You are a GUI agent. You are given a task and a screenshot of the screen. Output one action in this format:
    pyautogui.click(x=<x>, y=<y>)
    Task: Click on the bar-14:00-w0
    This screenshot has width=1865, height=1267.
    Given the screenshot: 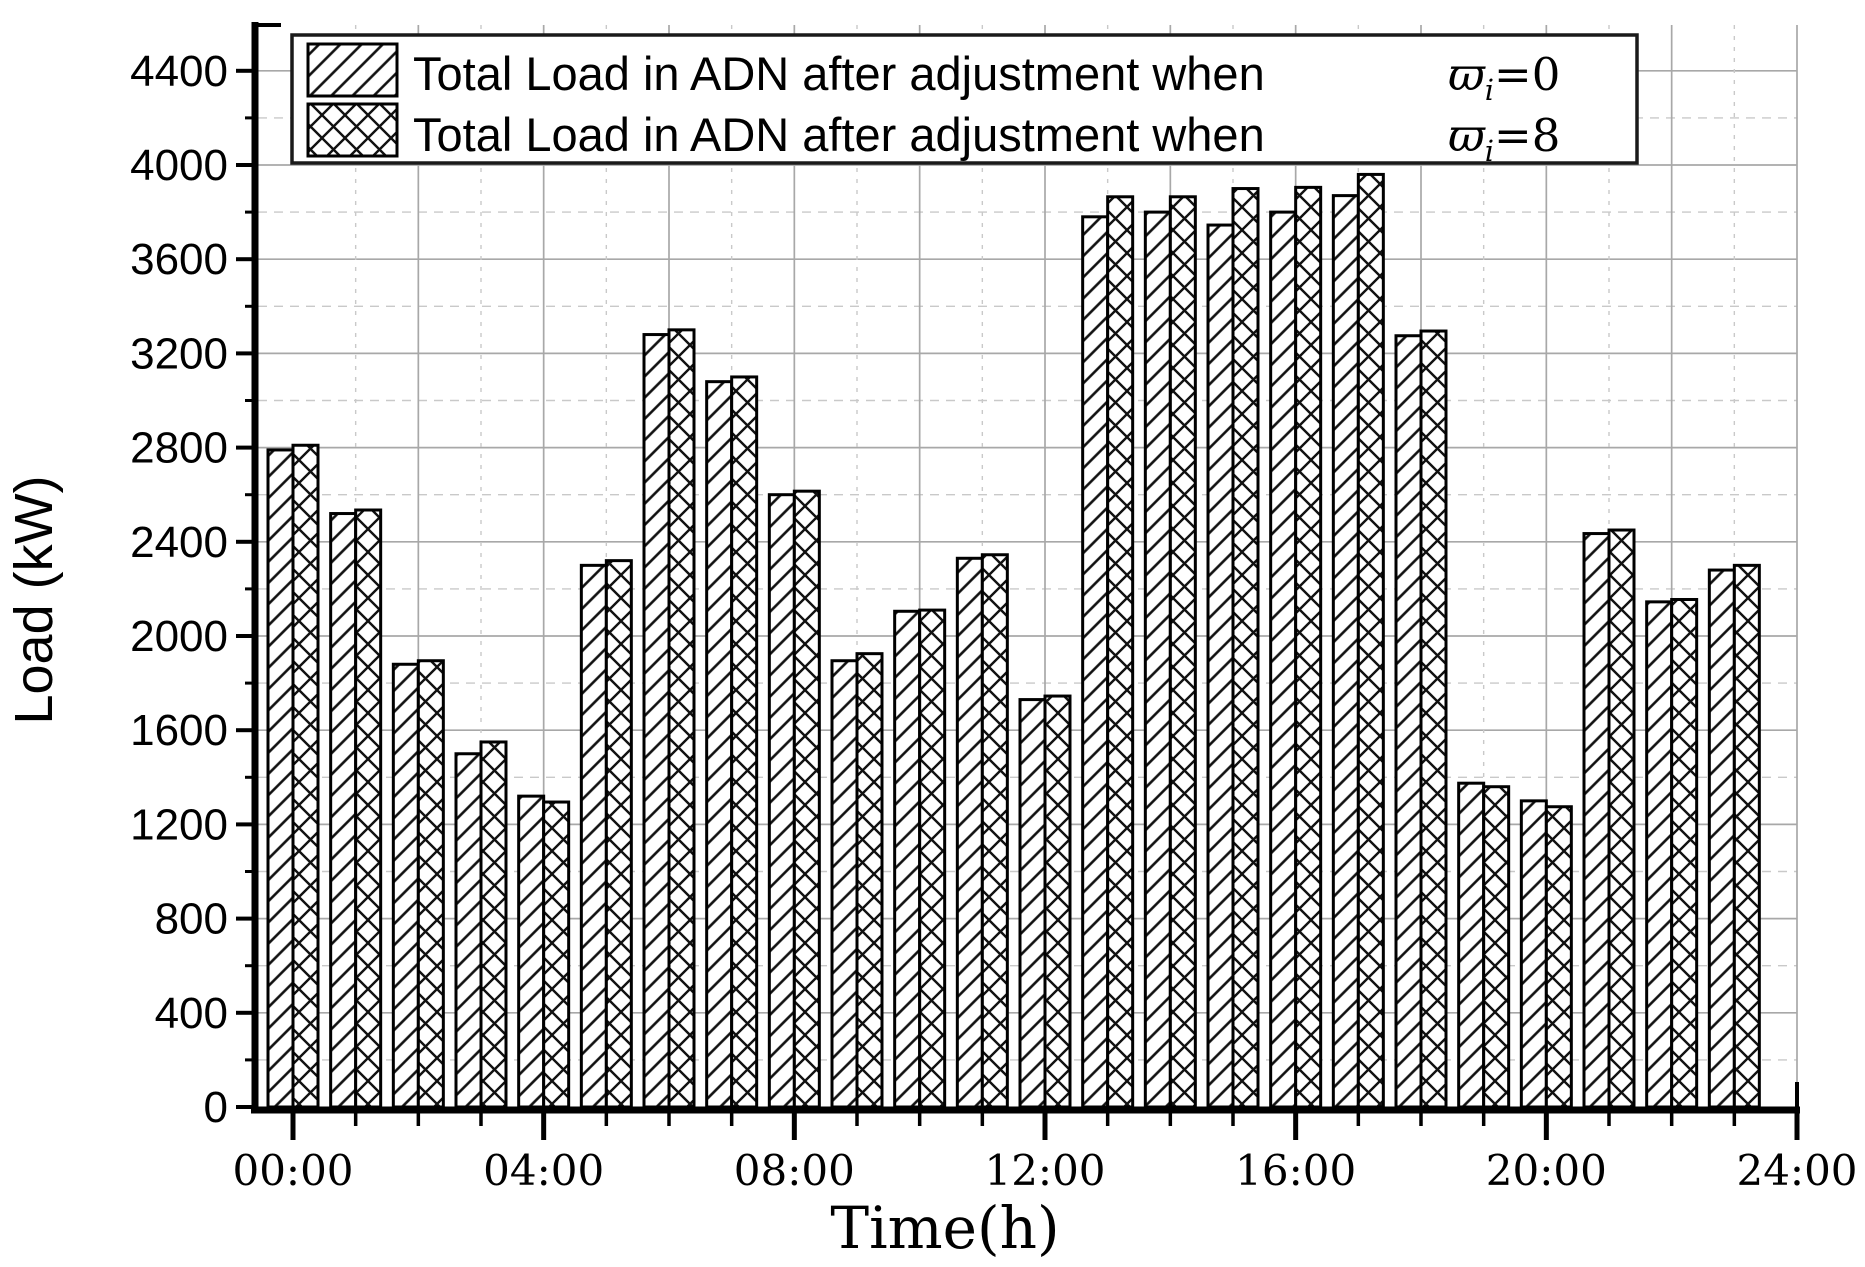 What is the action you would take?
    pyautogui.click(x=1157, y=659)
    